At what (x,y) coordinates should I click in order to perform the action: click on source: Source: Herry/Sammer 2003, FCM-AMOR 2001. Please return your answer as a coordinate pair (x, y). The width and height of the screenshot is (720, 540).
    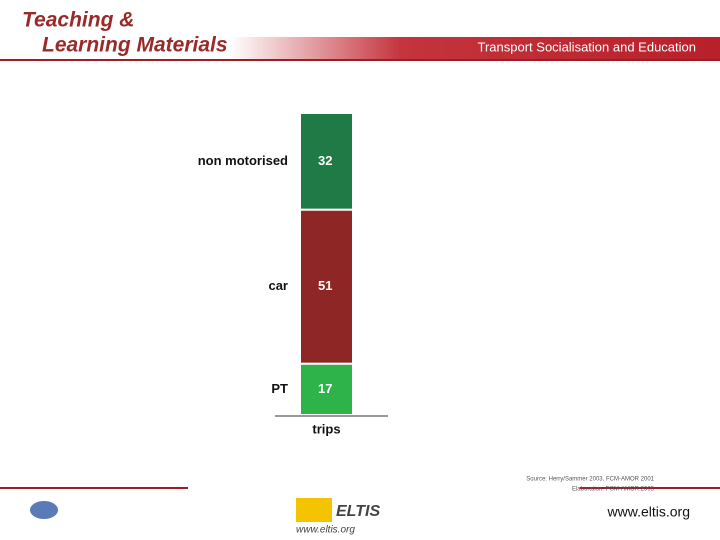
    Looking at the image, I should click on (590, 480).